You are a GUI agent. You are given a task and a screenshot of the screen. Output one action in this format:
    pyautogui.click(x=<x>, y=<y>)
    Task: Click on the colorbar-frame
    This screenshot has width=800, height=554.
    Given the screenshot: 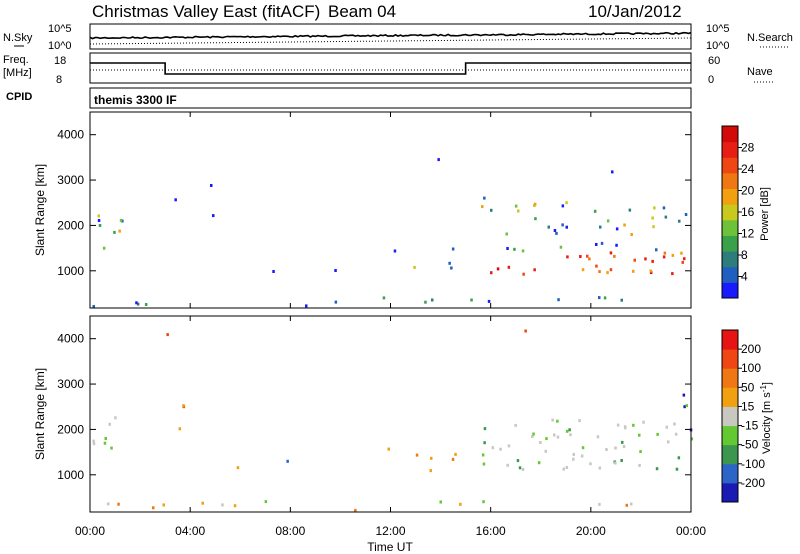 What is the action you would take?
    pyautogui.click(x=730, y=416)
    